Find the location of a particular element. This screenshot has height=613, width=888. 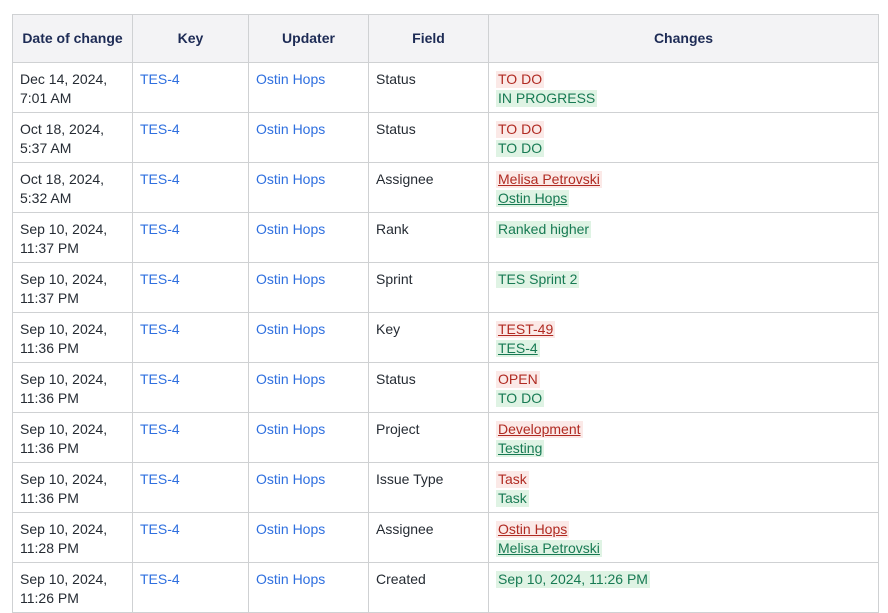

changes-cell: TO DO TO DO is located at coordinates (683, 137).